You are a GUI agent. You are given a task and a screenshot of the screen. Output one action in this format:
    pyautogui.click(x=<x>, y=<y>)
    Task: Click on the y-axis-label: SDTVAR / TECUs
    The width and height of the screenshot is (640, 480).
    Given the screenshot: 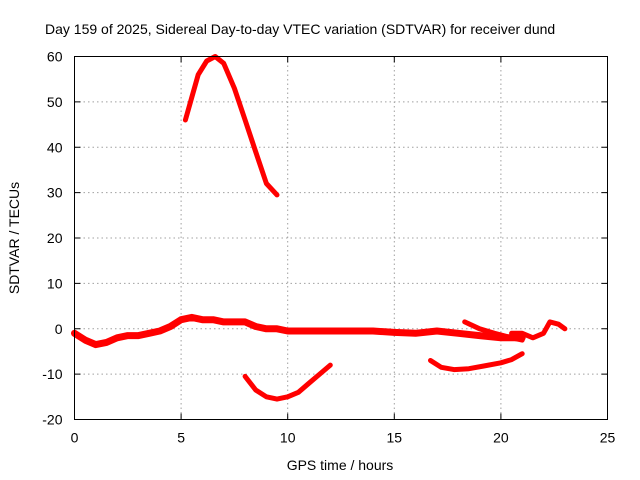 What is the action you would take?
    pyautogui.click(x=14, y=238)
    